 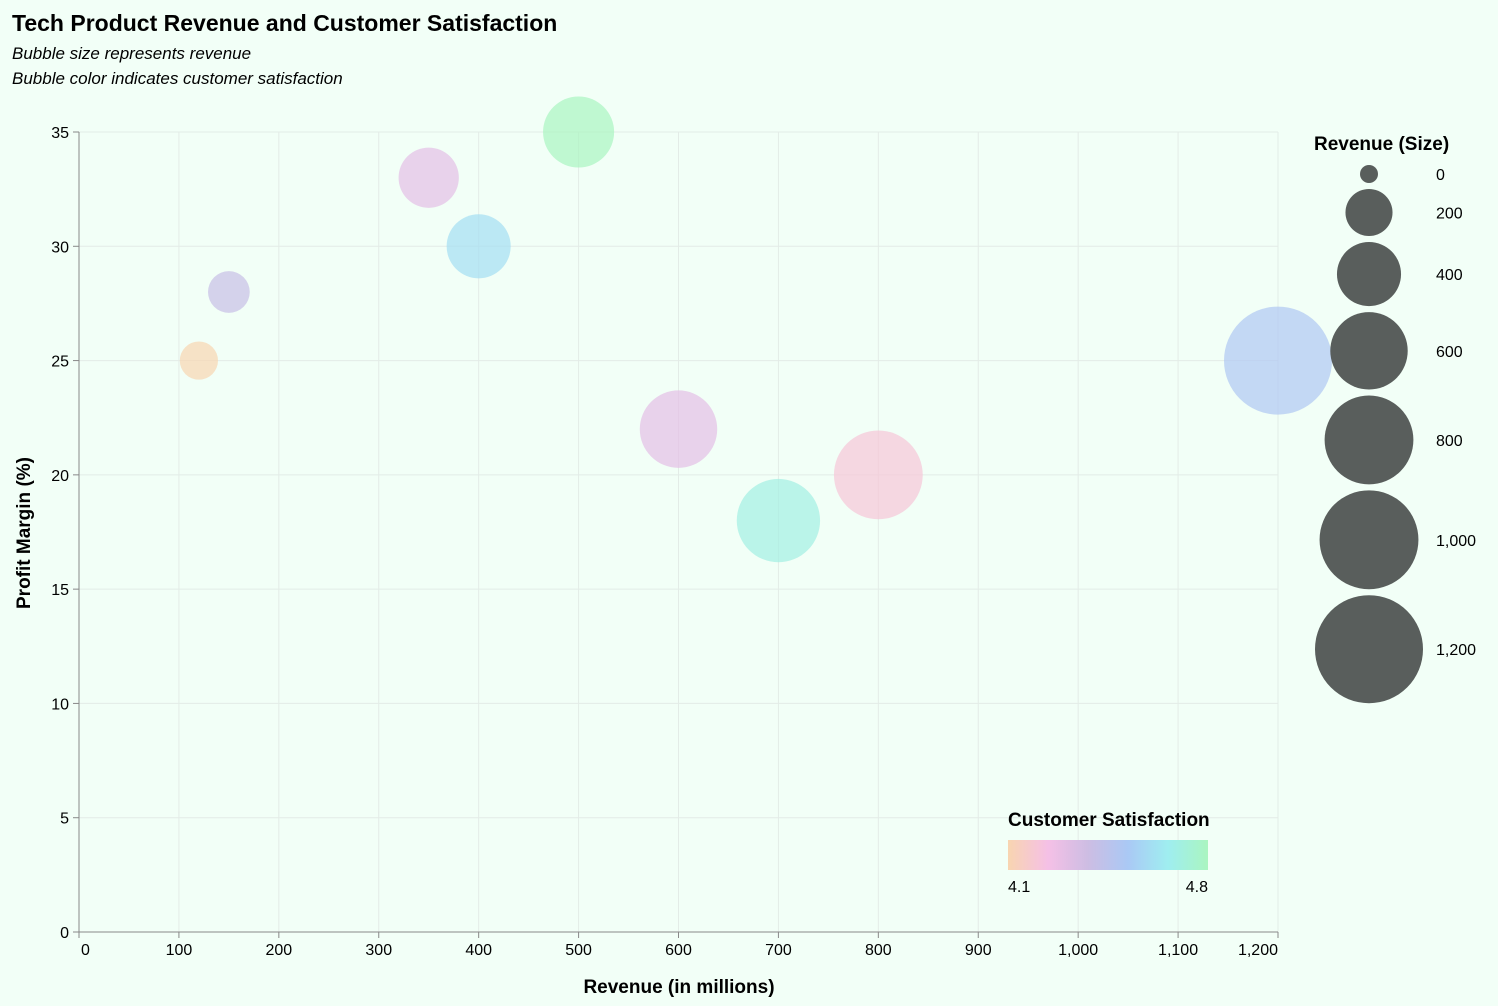 What do you see at coordinates (85, 950) in the screenshot?
I see `x-tick-label: 0` at bounding box center [85, 950].